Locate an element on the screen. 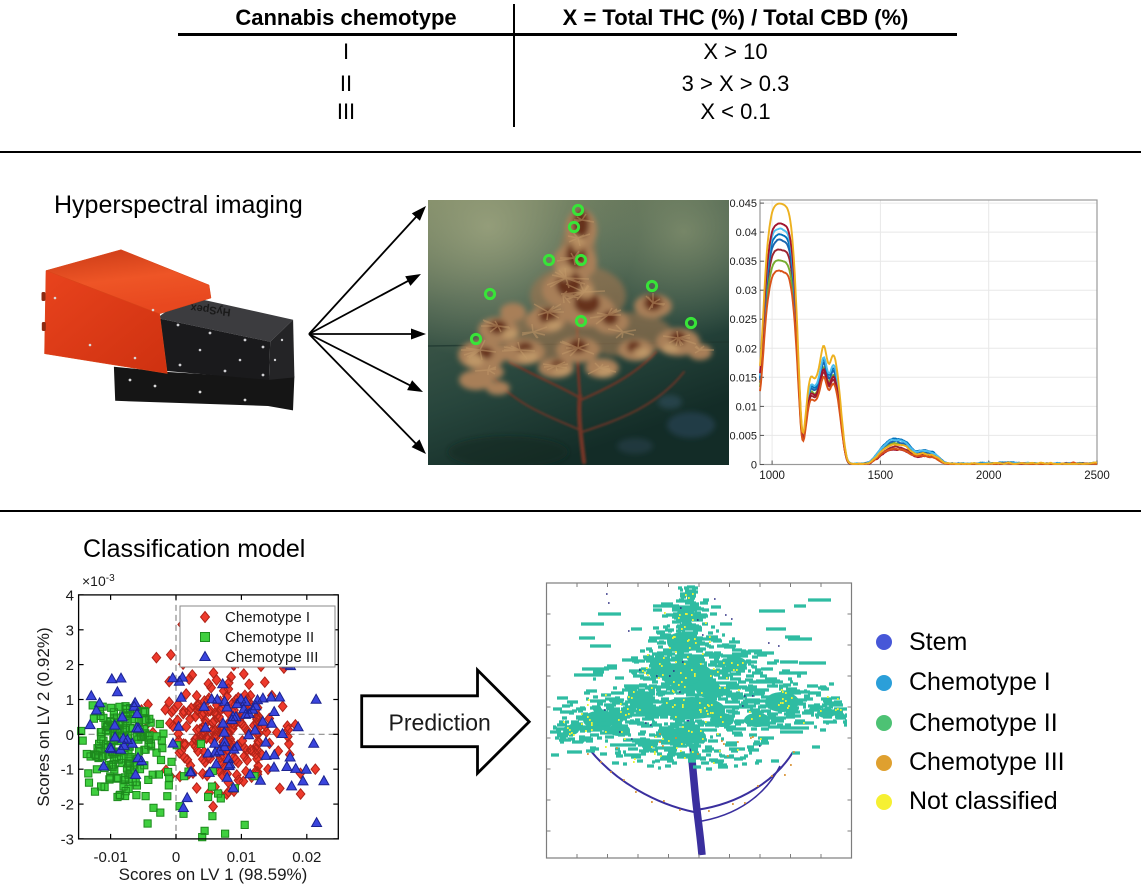 Image resolution: width=1141 pixels, height=886 pixels. svg-text: 0.015 is located at coordinates (743, 378).